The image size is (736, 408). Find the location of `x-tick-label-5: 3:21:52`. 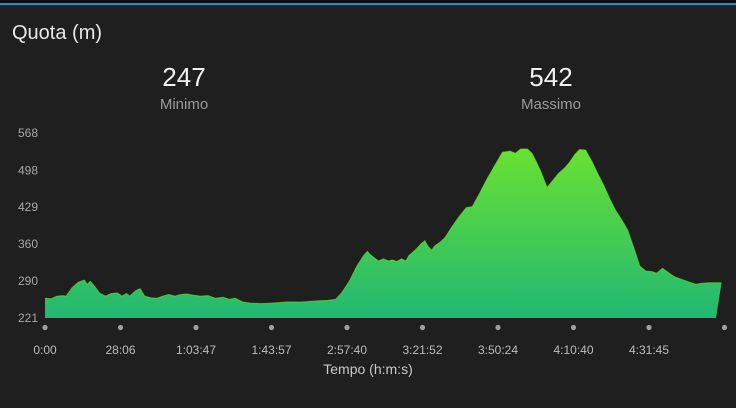

x-tick-label-5: 3:21:52 is located at coordinates (422, 350).